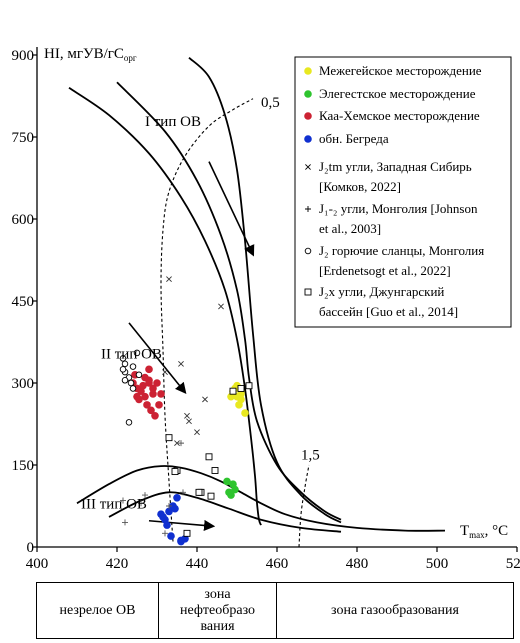 The width and height of the screenshot is (520, 643). I want to click on zone-oil-cell: зона нефтеобразо вания, so click(217, 610).